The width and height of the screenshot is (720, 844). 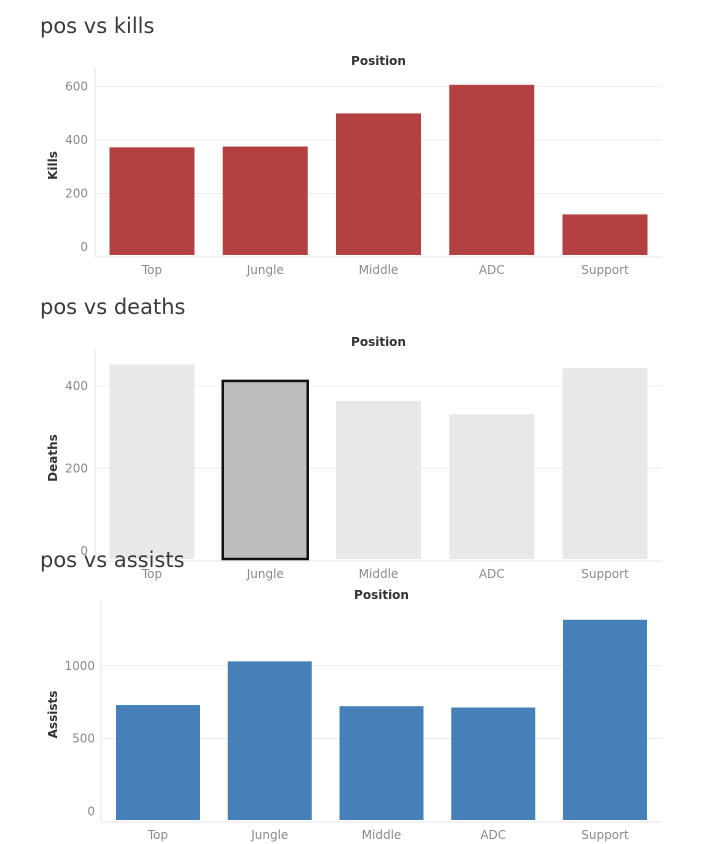 What do you see at coordinates (113, 307) in the screenshot?
I see `deaths-chart-title: pos vs deaths` at bounding box center [113, 307].